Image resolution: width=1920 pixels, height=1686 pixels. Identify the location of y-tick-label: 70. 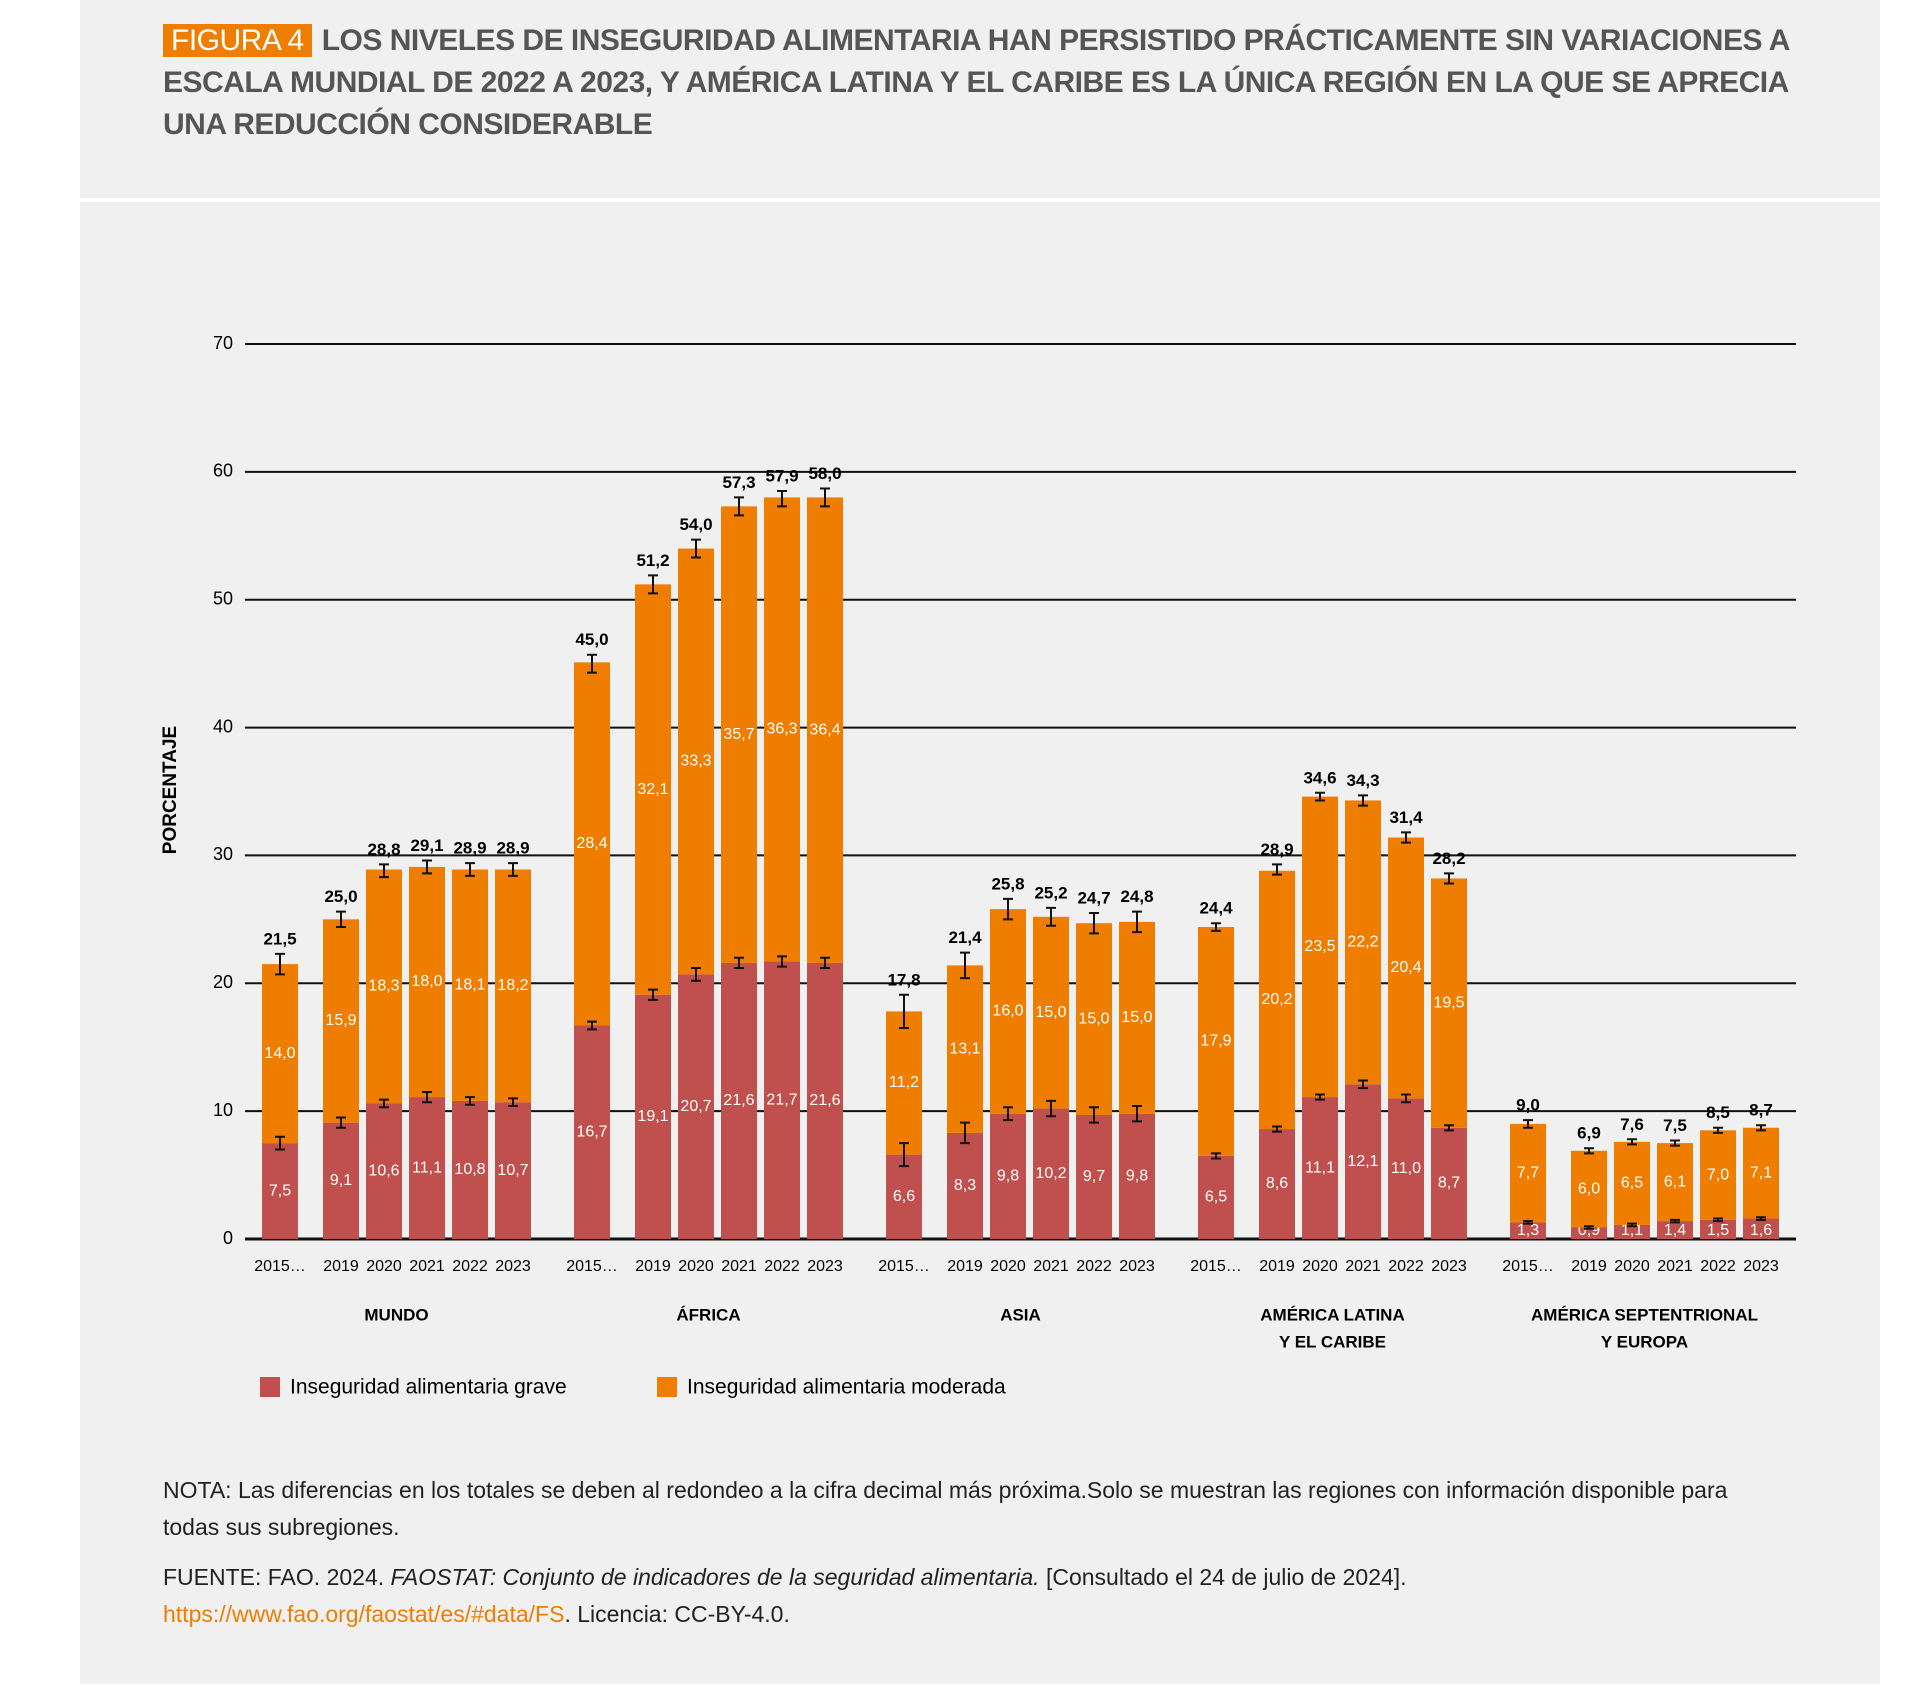
(223, 343).